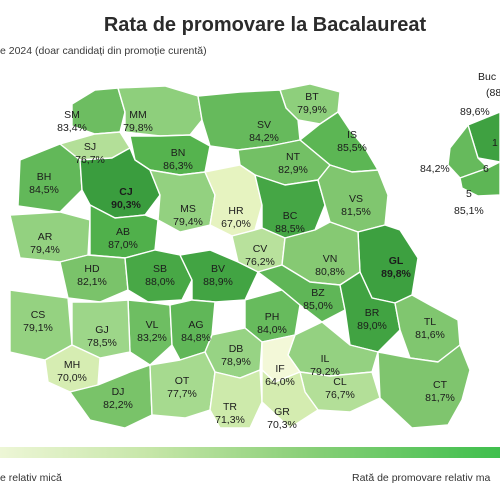 The width and height of the screenshot is (500, 500). Describe the element at coordinates (340, 382) in the screenshot. I see `county-code-cl: CL` at that location.